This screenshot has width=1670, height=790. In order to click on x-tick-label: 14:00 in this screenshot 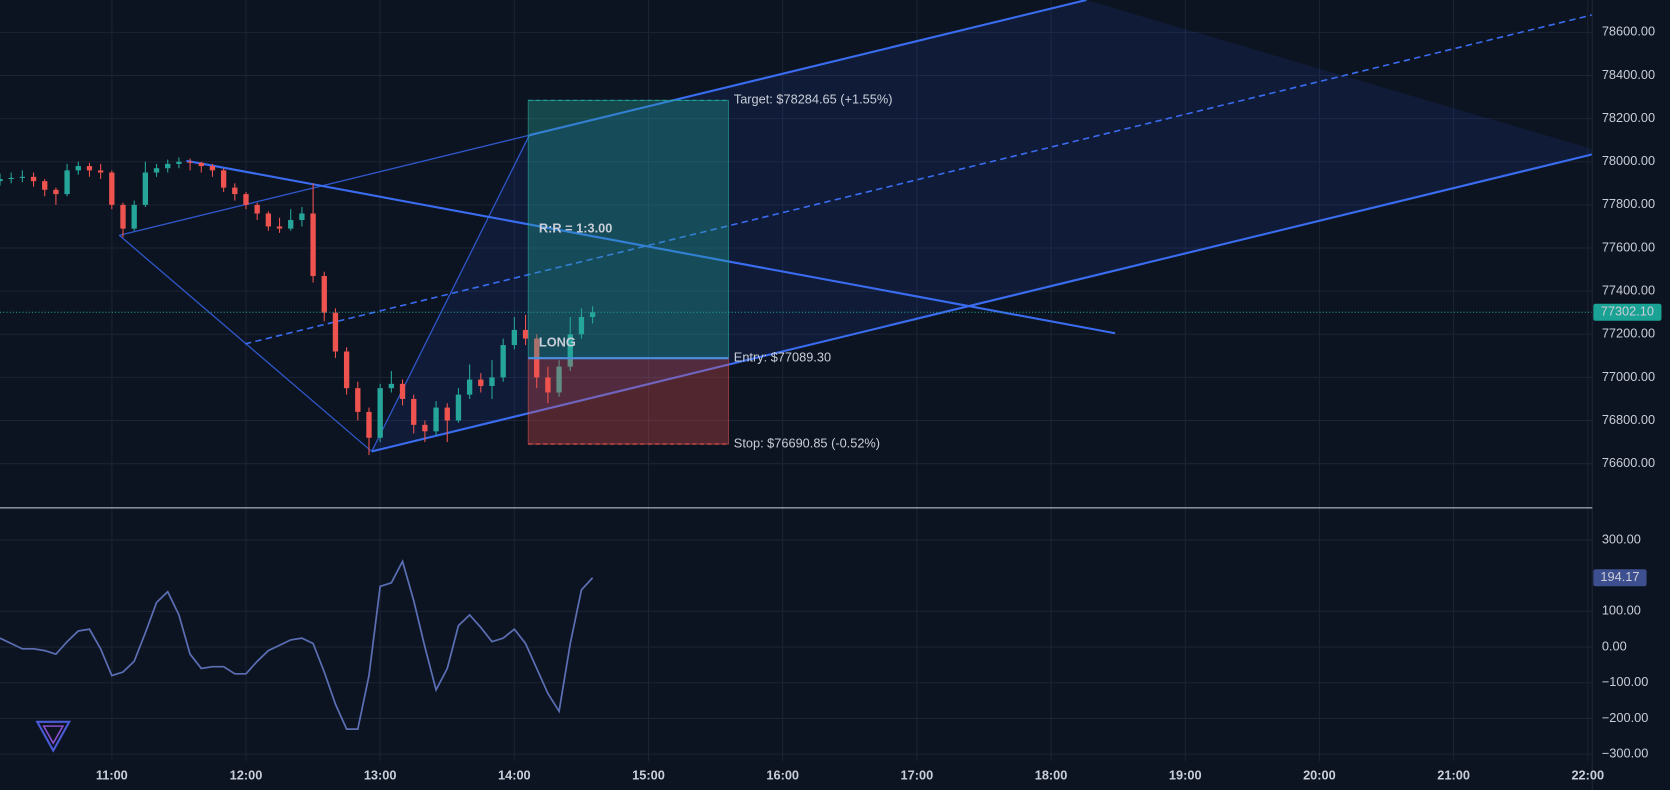, I will do `click(514, 775)`.